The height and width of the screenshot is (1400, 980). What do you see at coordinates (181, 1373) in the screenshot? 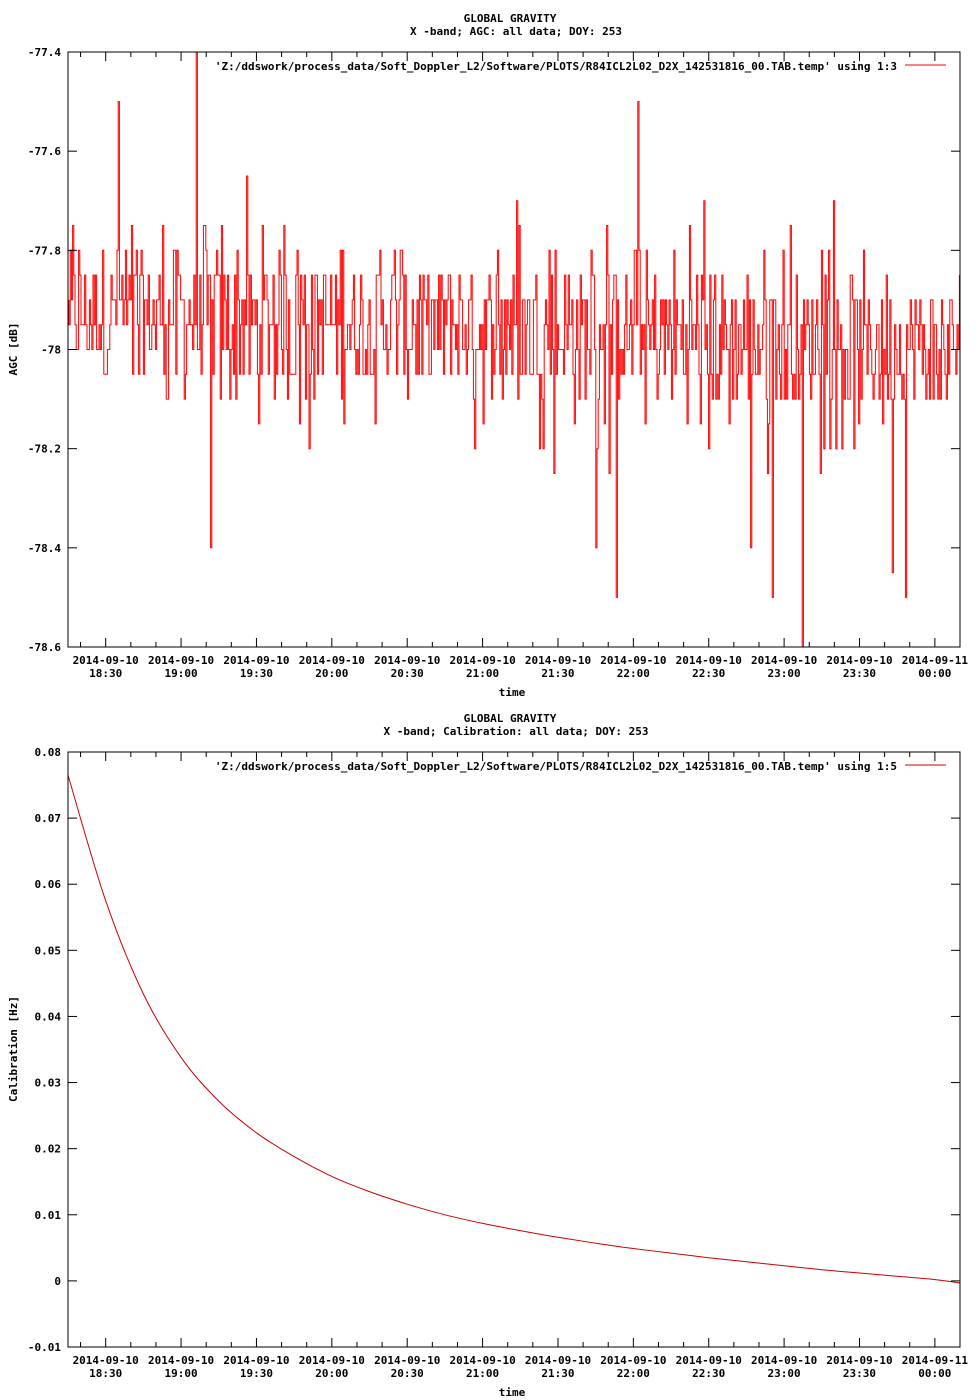
I see `cal-x-tick-time: 19:00` at bounding box center [181, 1373].